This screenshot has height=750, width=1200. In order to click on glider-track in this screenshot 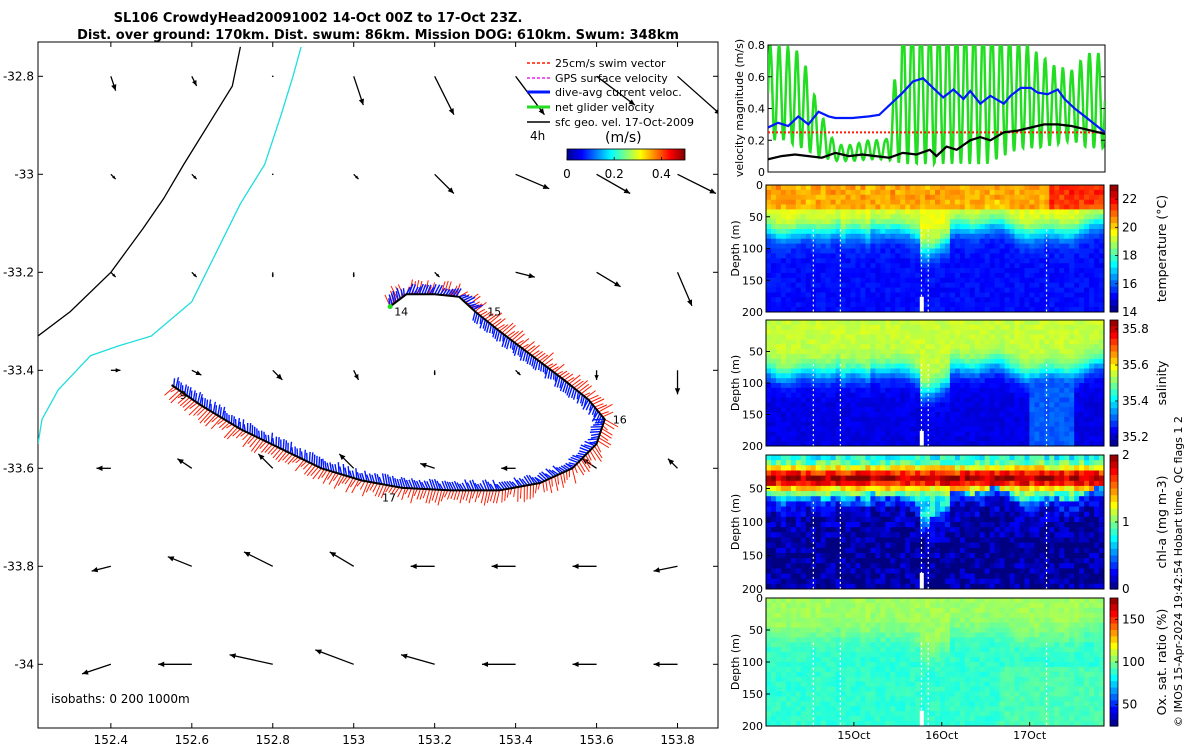, I will do `click(391, 392)`.